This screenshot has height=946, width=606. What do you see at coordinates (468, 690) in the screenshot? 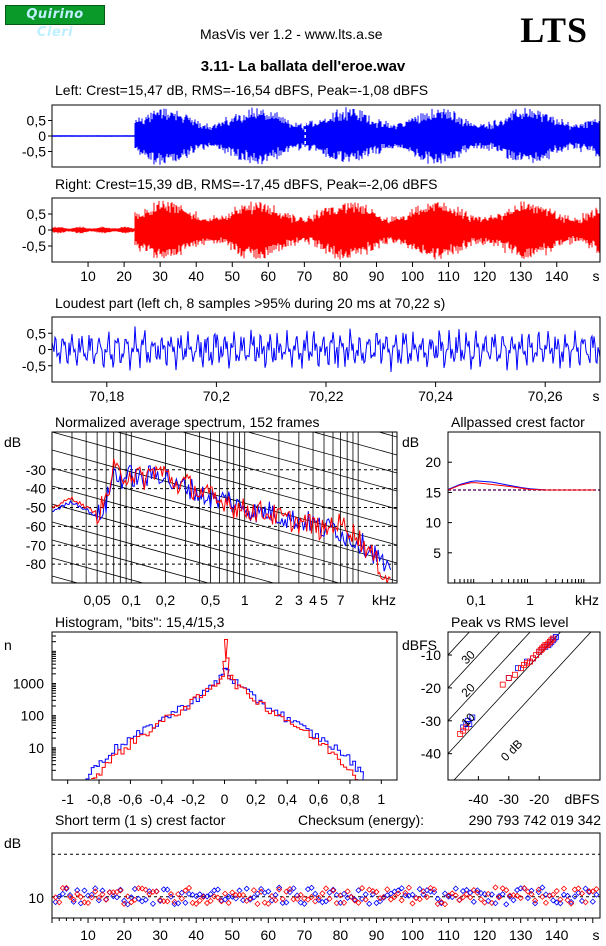
I see `crest-line-label: 20` at bounding box center [468, 690].